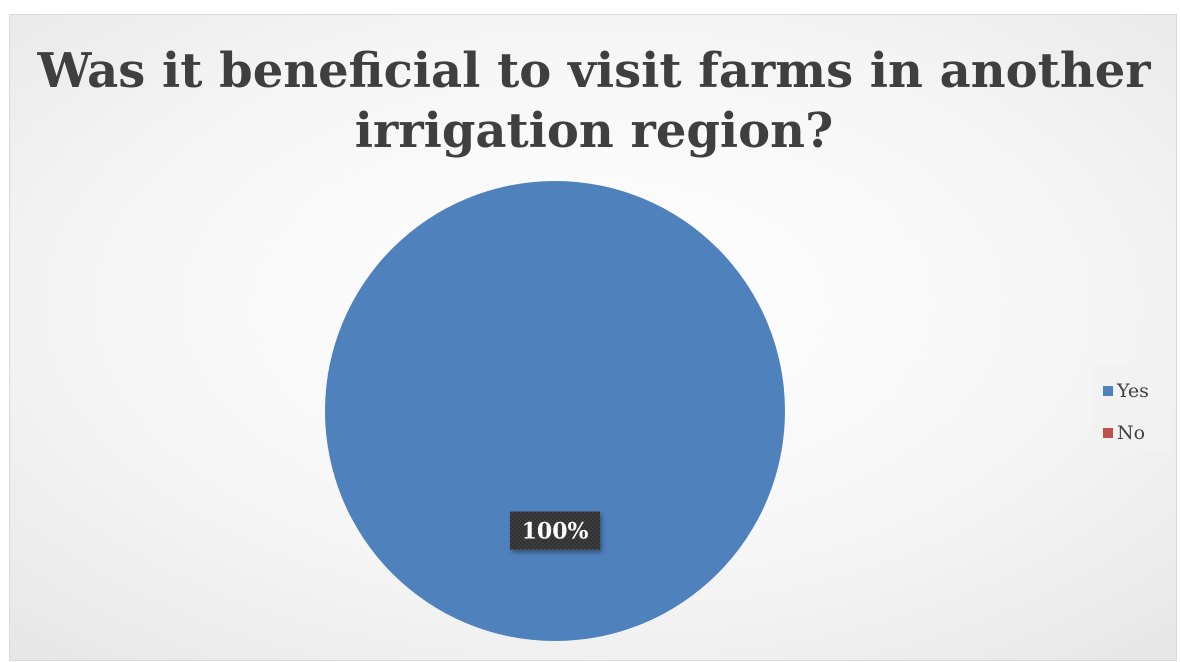 The width and height of the screenshot is (1180, 662). I want to click on data-label-text: 100%, so click(555, 532).